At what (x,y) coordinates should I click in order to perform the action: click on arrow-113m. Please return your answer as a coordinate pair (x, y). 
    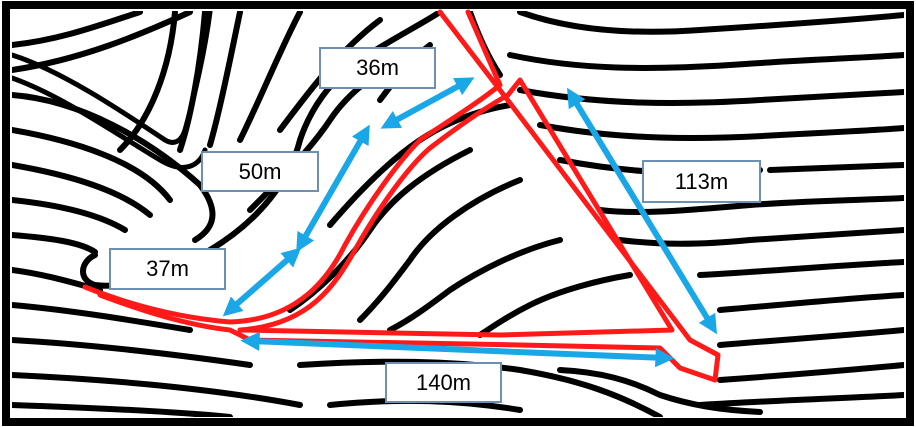
    Looking at the image, I should click on (642, 211).